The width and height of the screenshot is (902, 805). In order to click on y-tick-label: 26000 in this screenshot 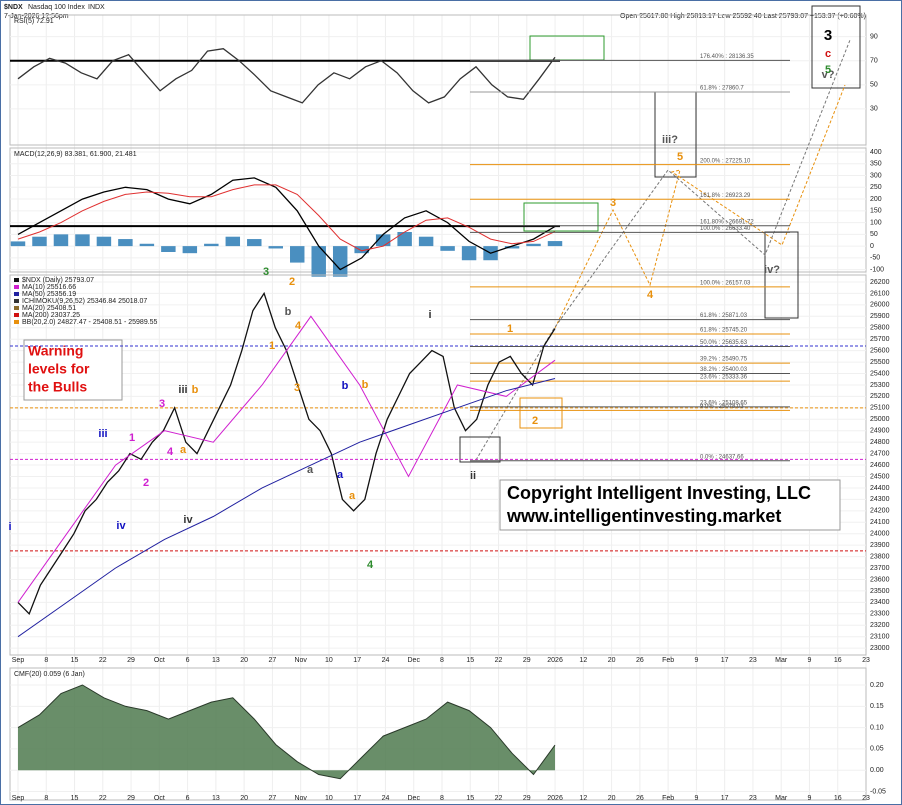, I will do `click(880, 305)`.